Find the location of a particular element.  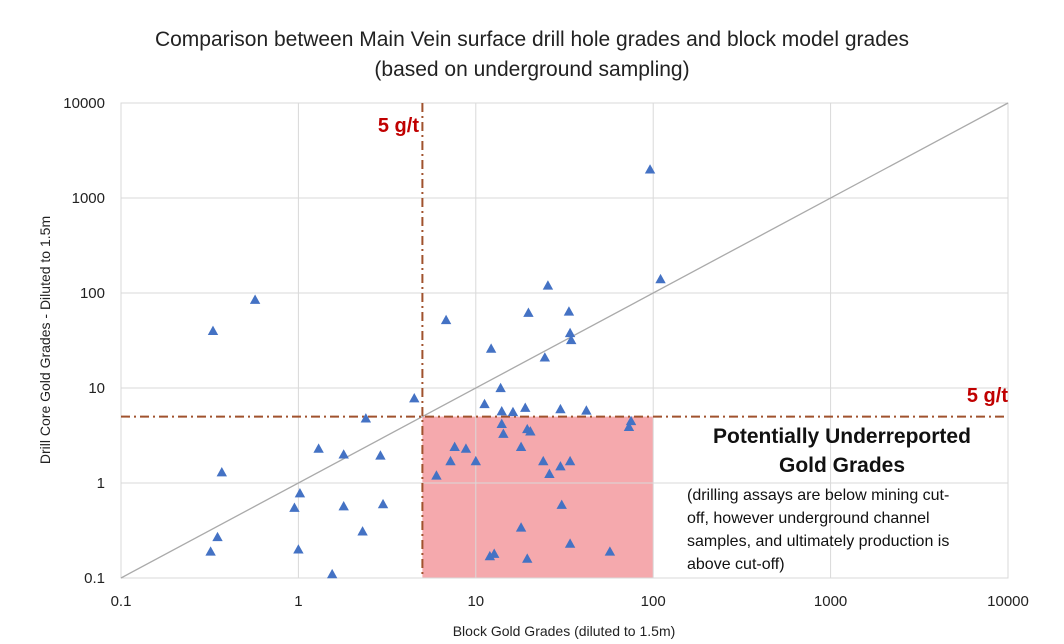

chart-title-line-2: (based on underground sampling) is located at coordinates (531, 69).